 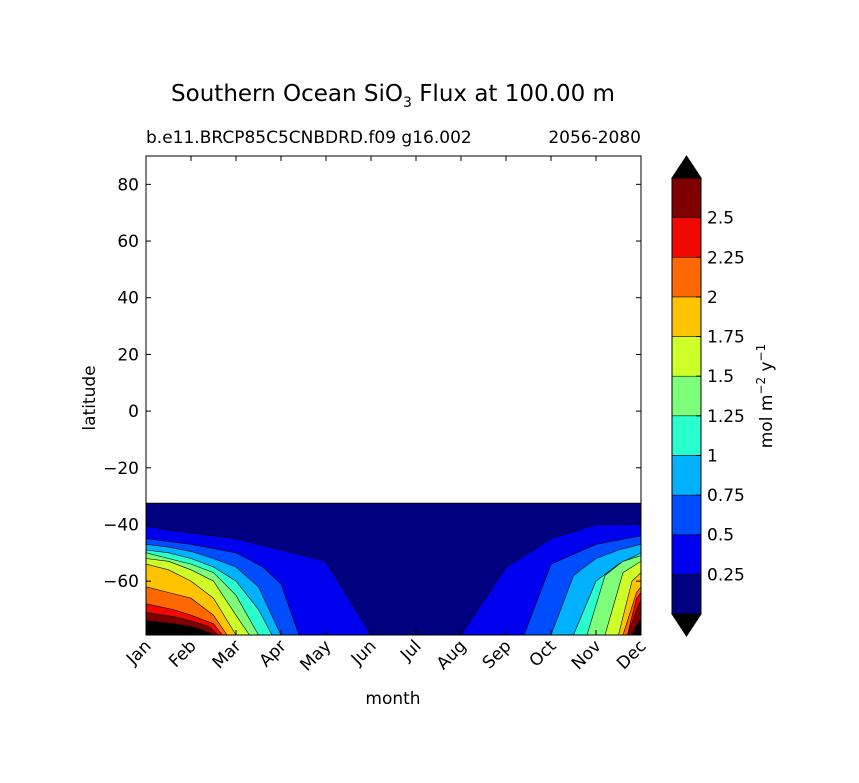 What do you see at coordinates (497, 654) in the screenshot?
I see `x-tick-label: Sep` at bounding box center [497, 654].